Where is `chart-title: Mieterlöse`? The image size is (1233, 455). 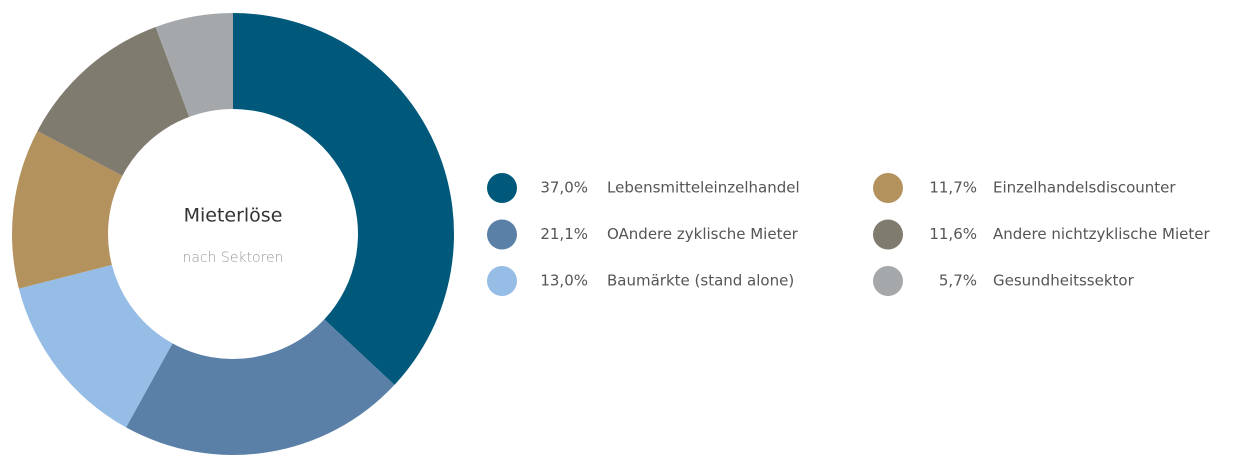
chart-title: Mieterlöse is located at coordinates (233, 216).